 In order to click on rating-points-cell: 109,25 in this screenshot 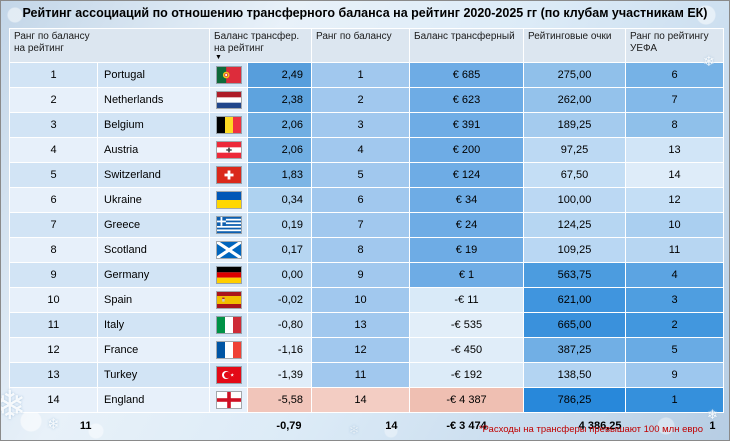, I will do `click(574, 250)`.